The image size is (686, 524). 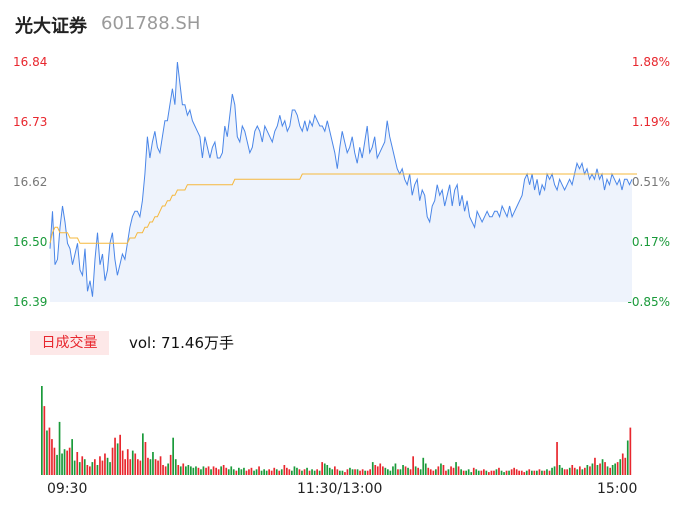 I want to click on pct-tick-label: 0.51%, so click(x=650, y=182).